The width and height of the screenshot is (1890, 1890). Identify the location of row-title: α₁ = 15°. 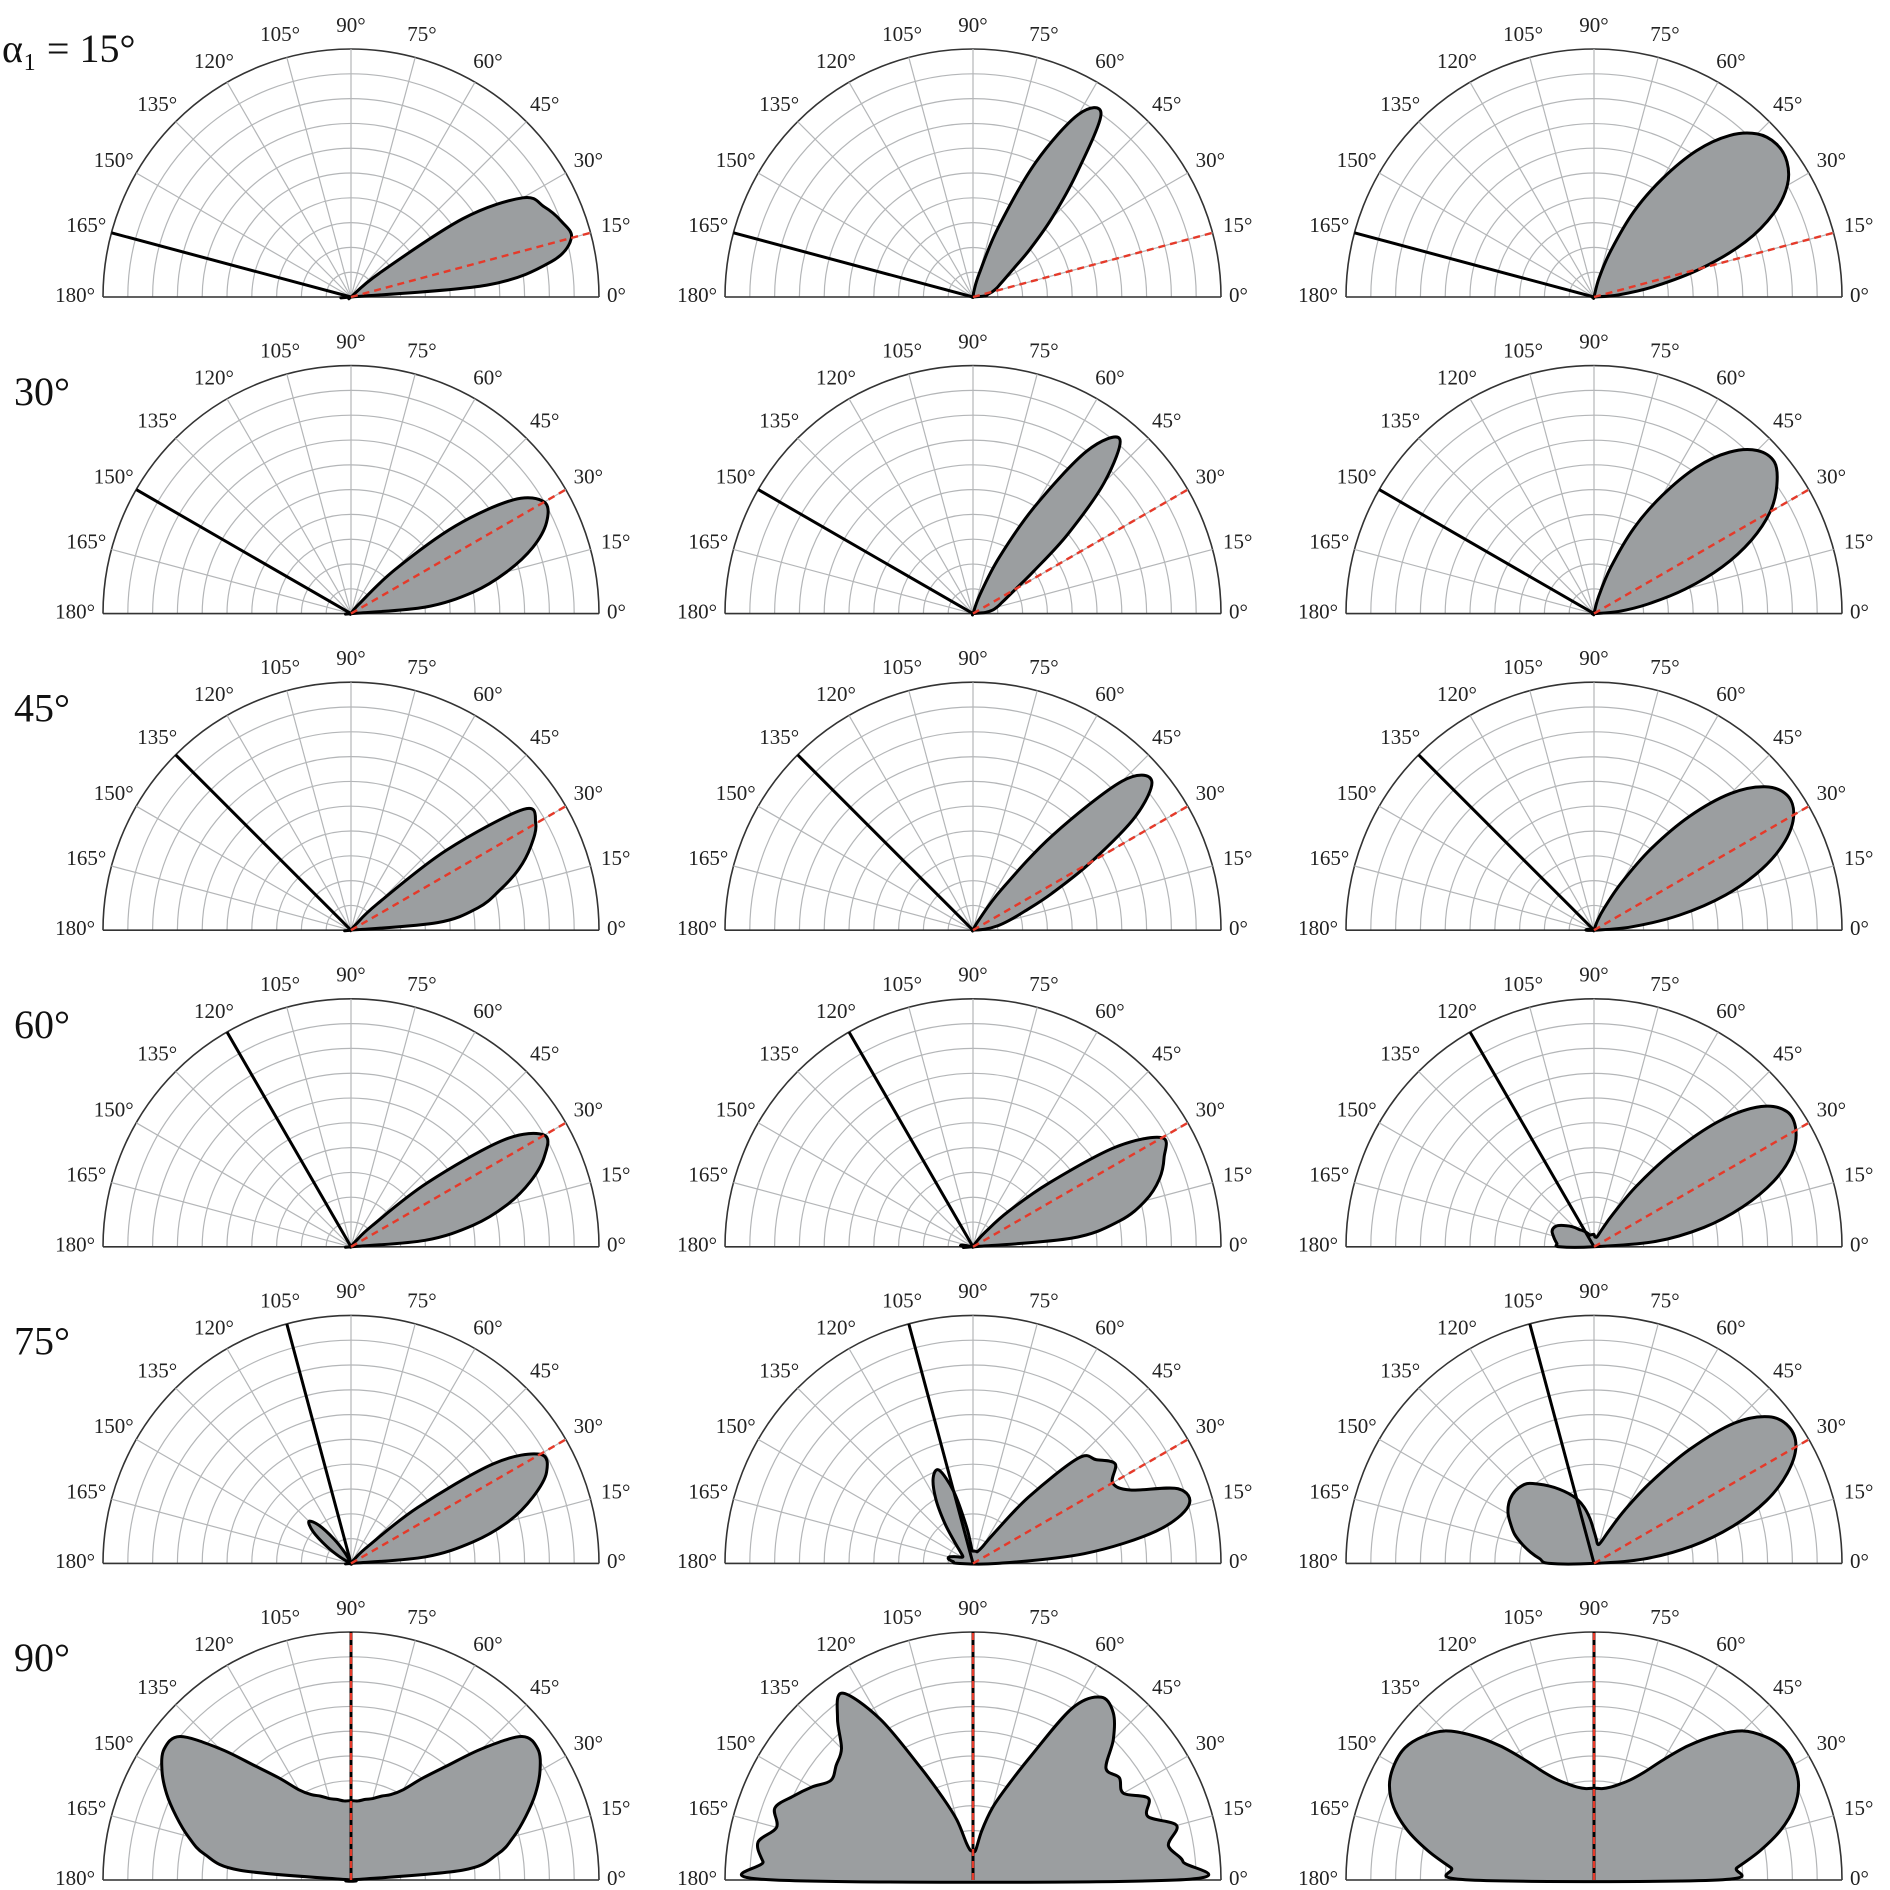
(68, 48).